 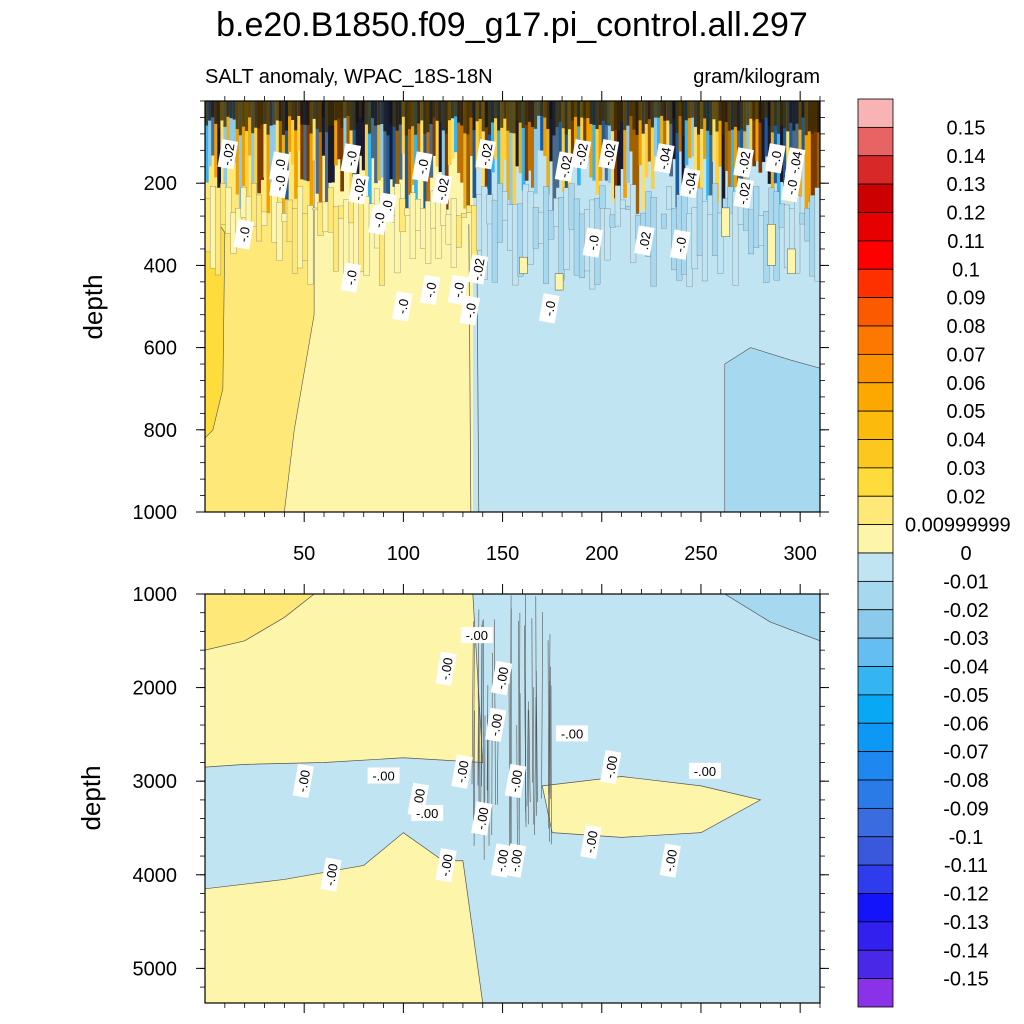 What do you see at coordinates (402, 306) in the screenshot?
I see `contour-label: -.0` at bounding box center [402, 306].